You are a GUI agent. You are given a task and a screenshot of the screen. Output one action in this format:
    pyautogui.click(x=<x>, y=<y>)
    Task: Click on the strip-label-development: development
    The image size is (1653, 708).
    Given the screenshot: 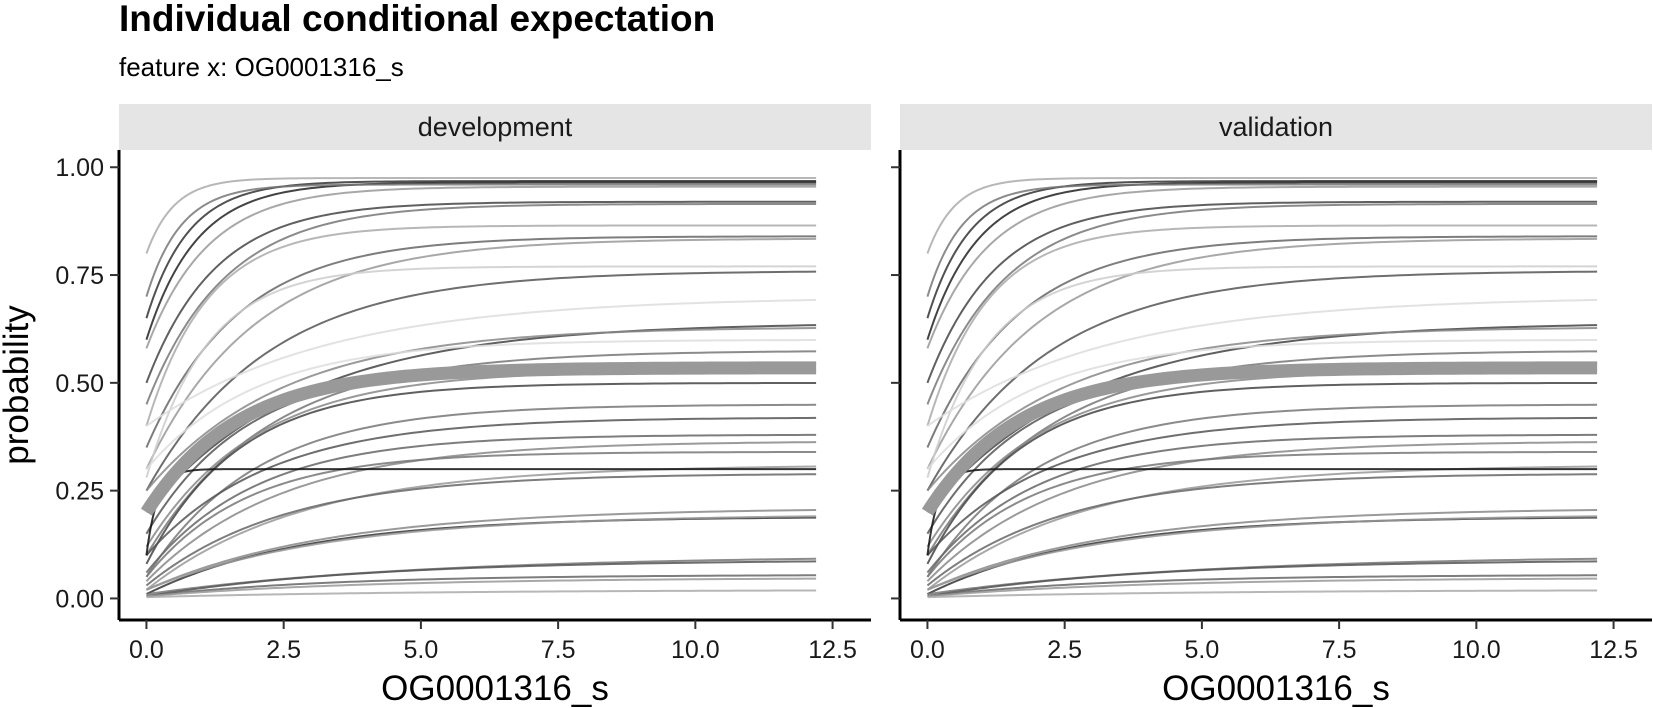 What is the action you would take?
    pyautogui.click(x=495, y=127)
    